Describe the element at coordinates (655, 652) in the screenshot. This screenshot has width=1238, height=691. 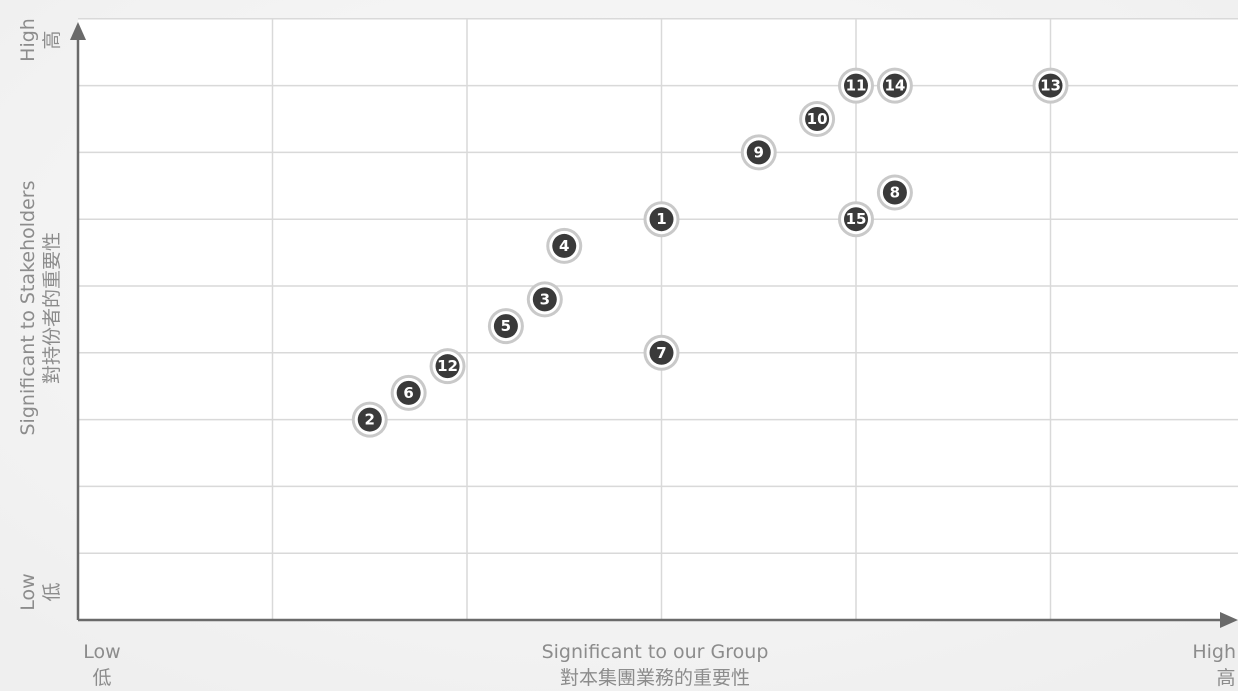
I see `x-axis-title: Significant to our Group` at that location.